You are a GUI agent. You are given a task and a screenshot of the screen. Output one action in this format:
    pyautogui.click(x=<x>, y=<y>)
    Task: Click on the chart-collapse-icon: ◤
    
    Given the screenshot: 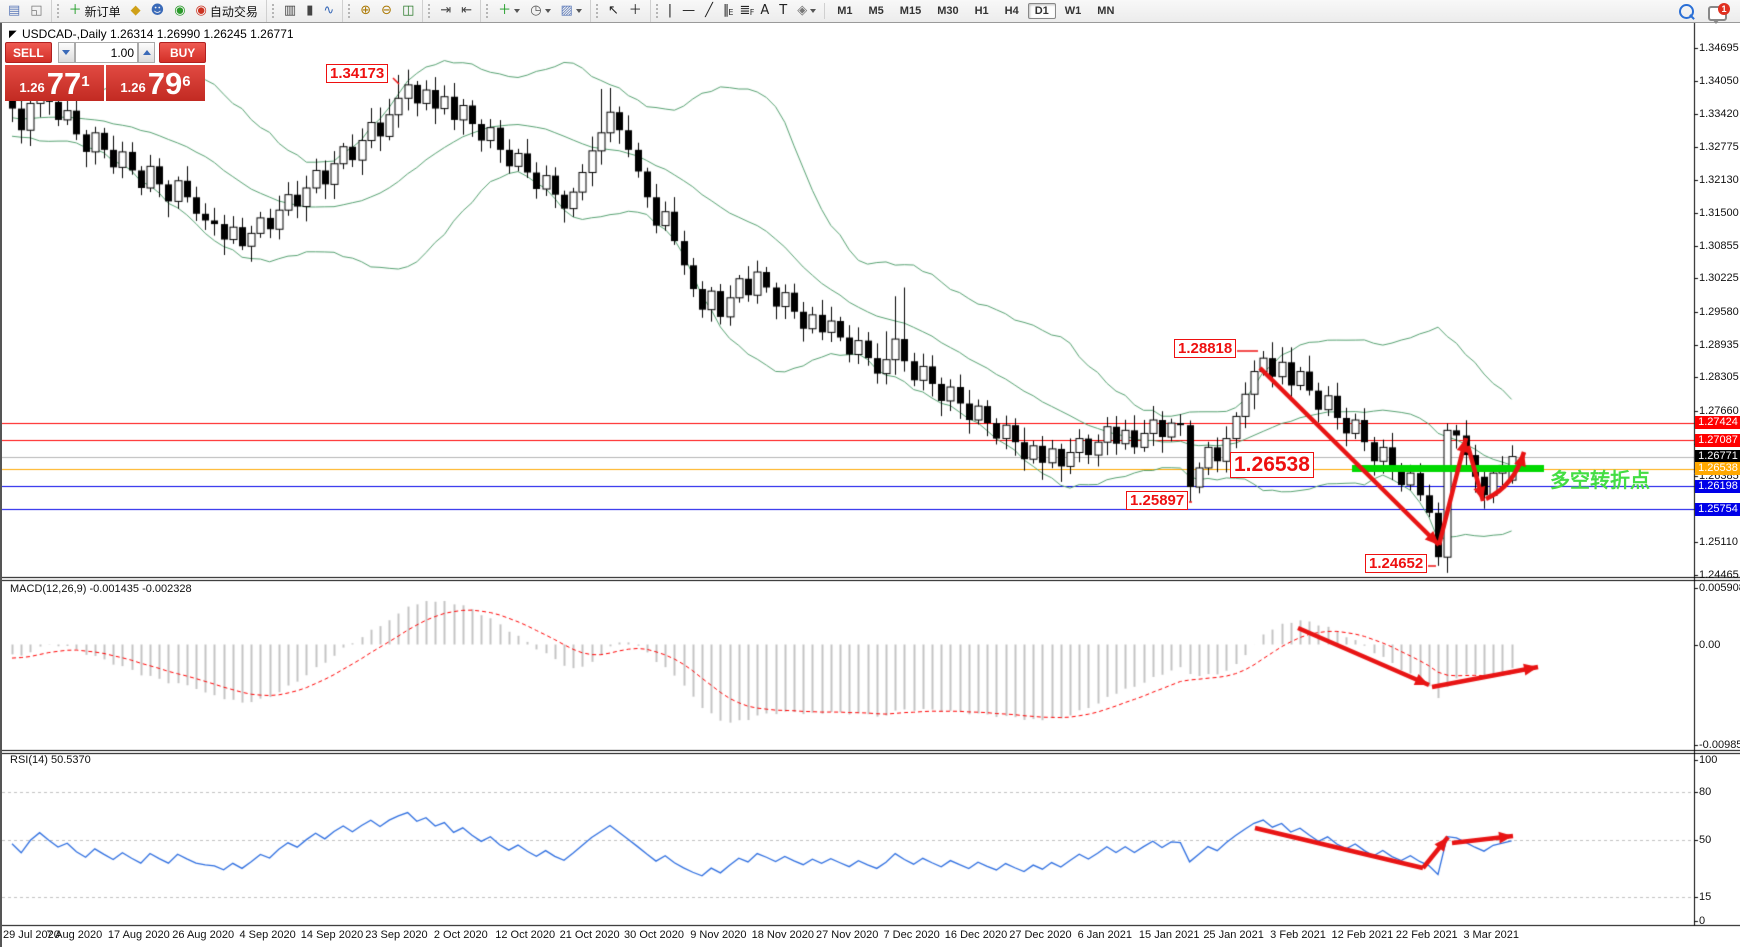 What is the action you would take?
    pyautogui.click(x=13, y=34)
    